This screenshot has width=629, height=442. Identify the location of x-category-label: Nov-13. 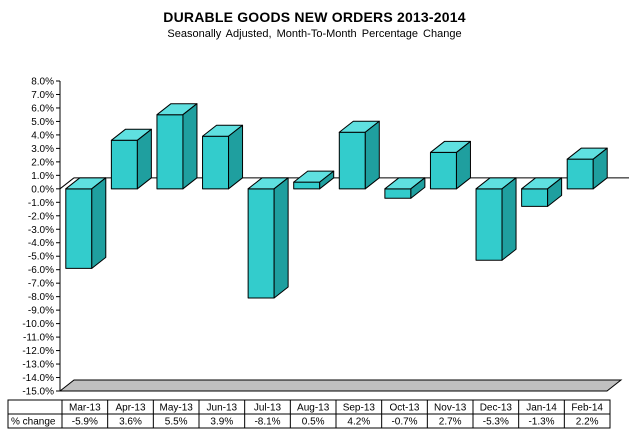
(450, 408).